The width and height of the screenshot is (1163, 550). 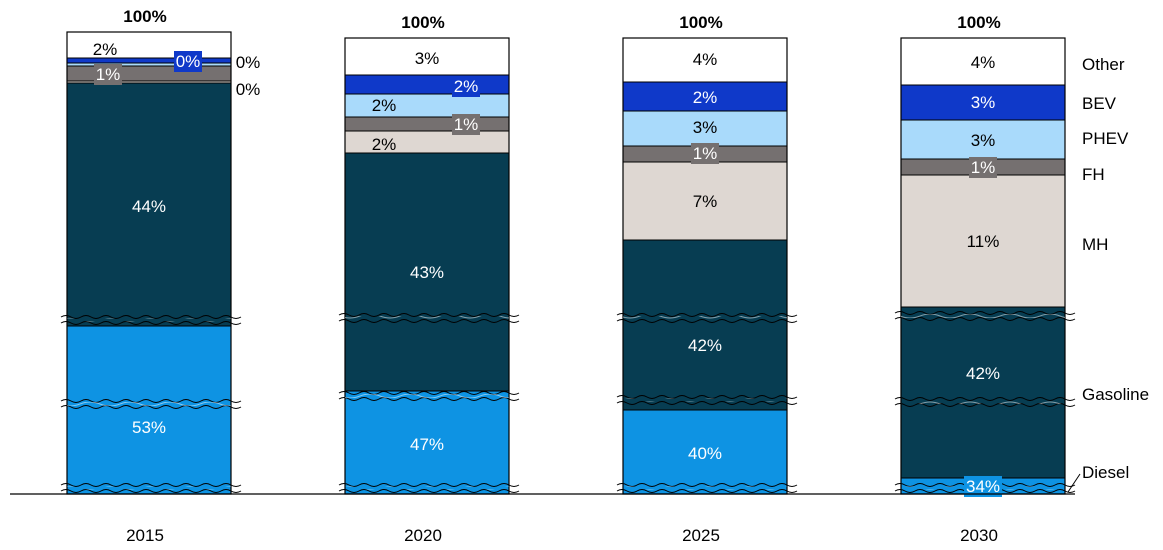 I want to click on data-label-mh-2015: 0%, so click(x=248, y=89).